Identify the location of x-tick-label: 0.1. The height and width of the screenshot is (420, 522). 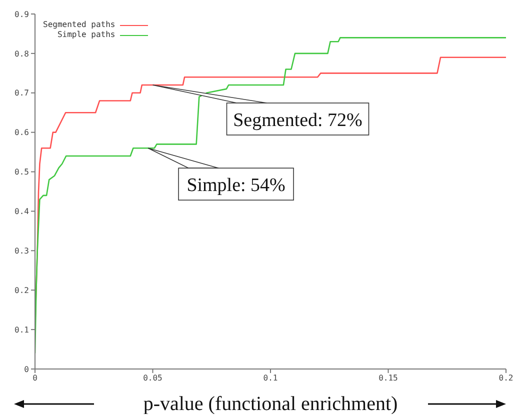
(270, 378).